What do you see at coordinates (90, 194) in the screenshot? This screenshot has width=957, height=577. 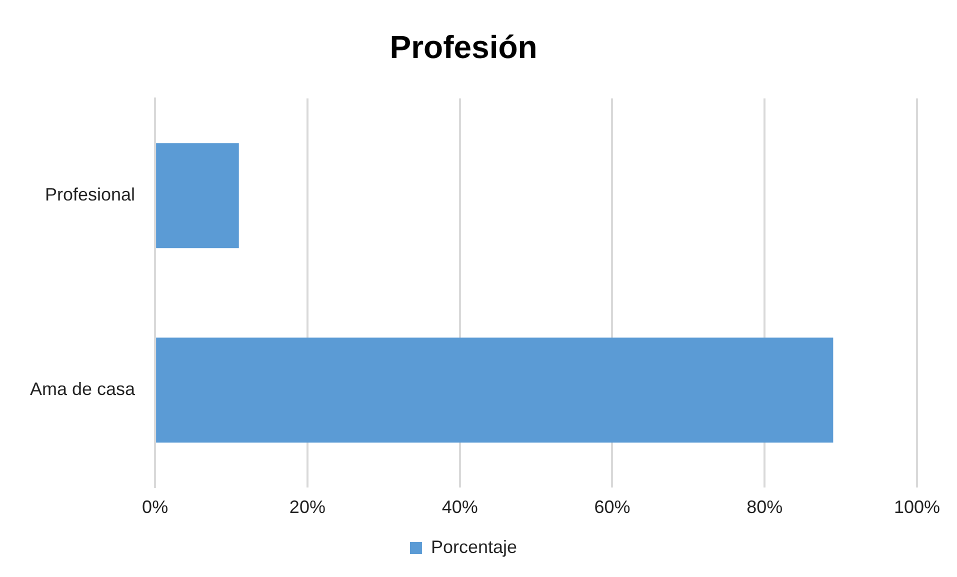 I see `y-tick-label: Profesional` at bounding box center [90, 194].